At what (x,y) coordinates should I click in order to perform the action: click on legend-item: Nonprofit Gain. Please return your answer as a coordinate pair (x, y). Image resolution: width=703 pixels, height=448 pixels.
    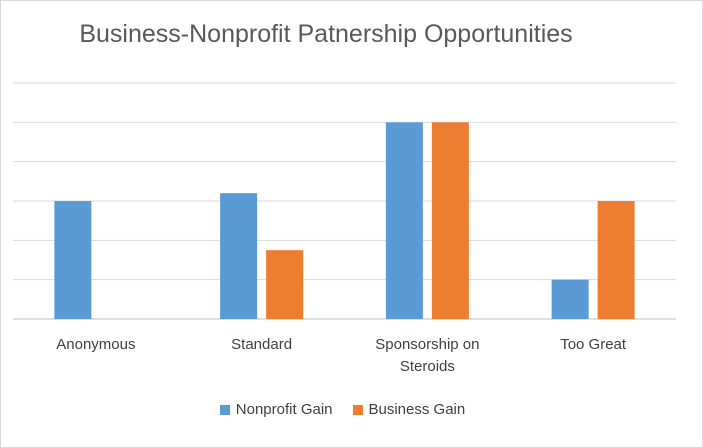
    Looking at the image, I should click on (276, 409).